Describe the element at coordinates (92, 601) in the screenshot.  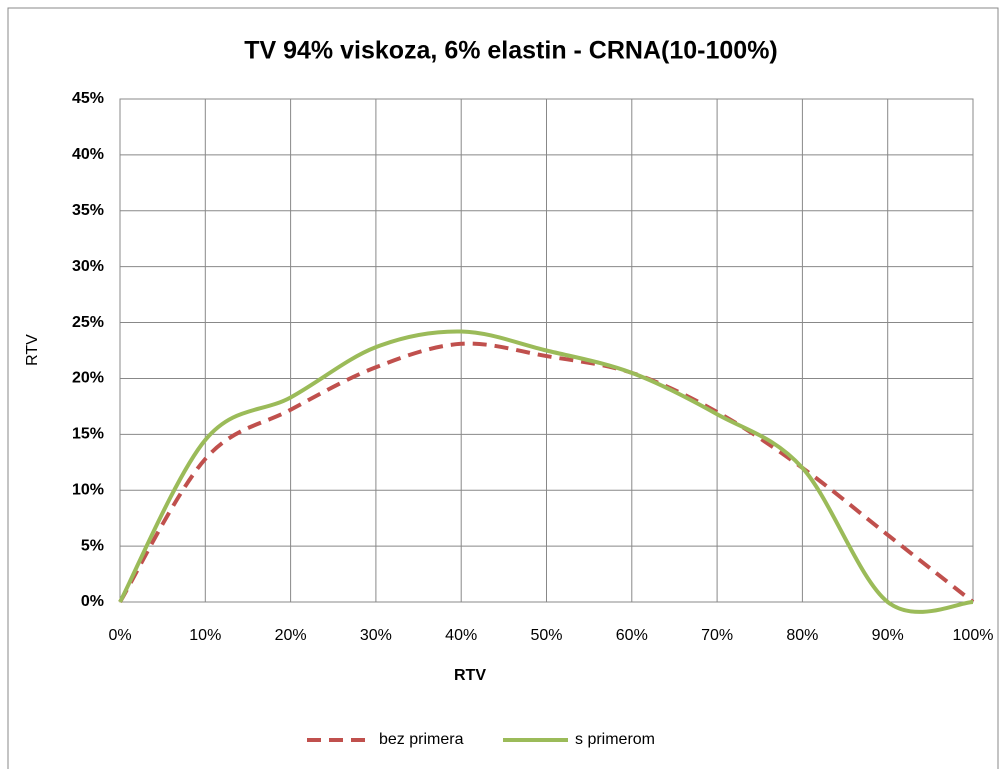
I see `y-tick-label: 0%` at that location.